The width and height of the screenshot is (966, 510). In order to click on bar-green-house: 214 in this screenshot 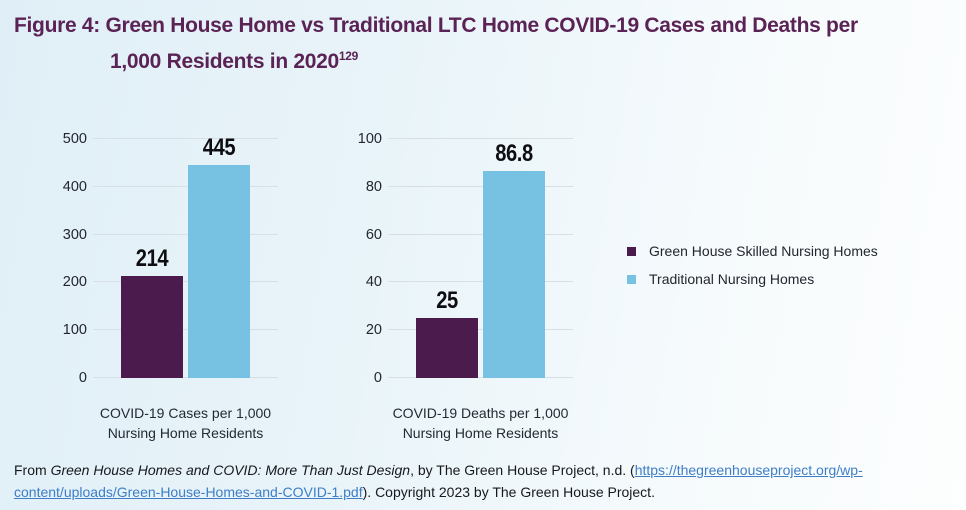, I will do `click(152, 311)`.